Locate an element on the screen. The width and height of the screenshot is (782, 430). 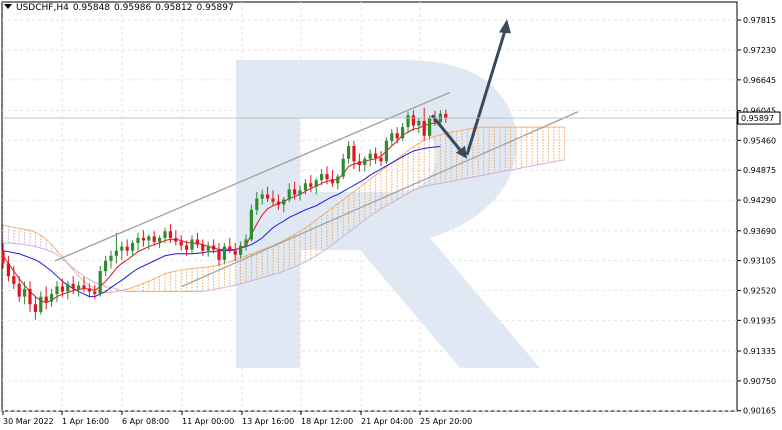
x-tick-label: 6 Apr 08:00 is located at coordinates (145, 421).